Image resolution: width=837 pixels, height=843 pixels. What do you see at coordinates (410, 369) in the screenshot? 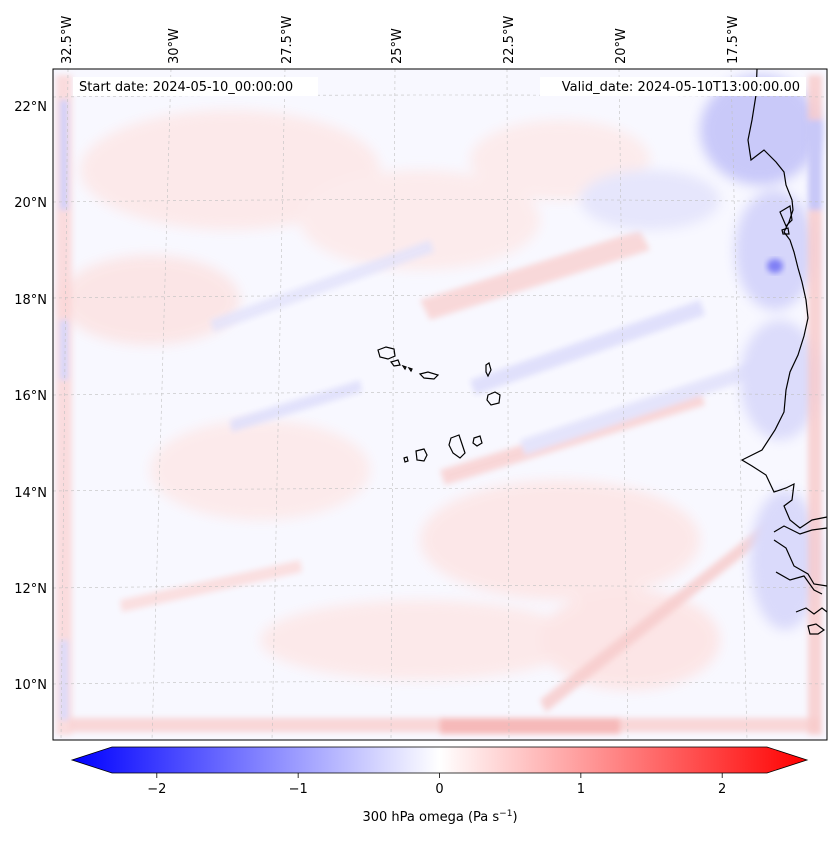
I see `island-islet` at bounding box center [410, 369].